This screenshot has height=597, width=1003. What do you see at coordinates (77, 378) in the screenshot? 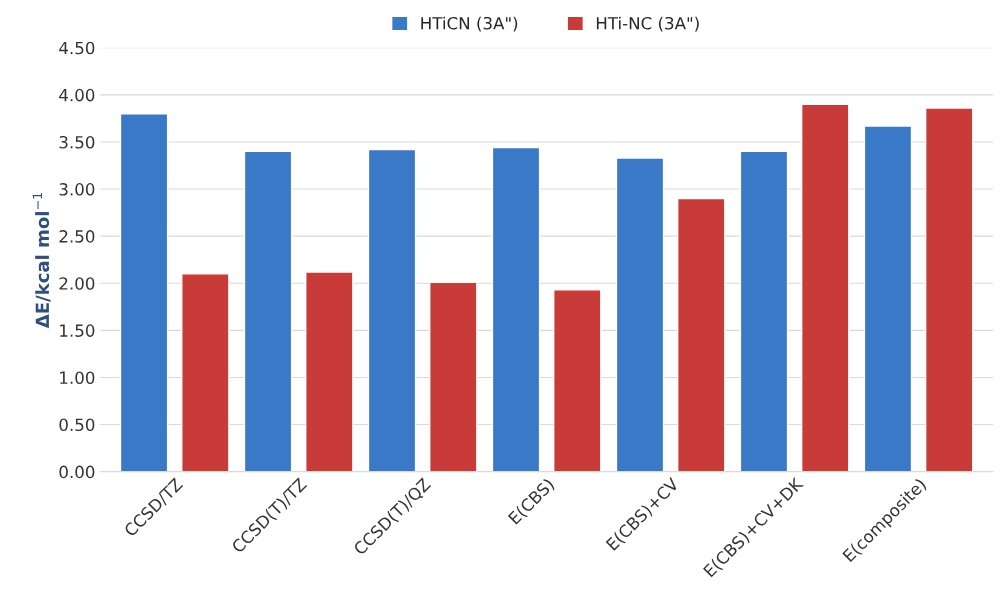
I see `y-tick-label: 1.00` at bounding box center [77, 378].